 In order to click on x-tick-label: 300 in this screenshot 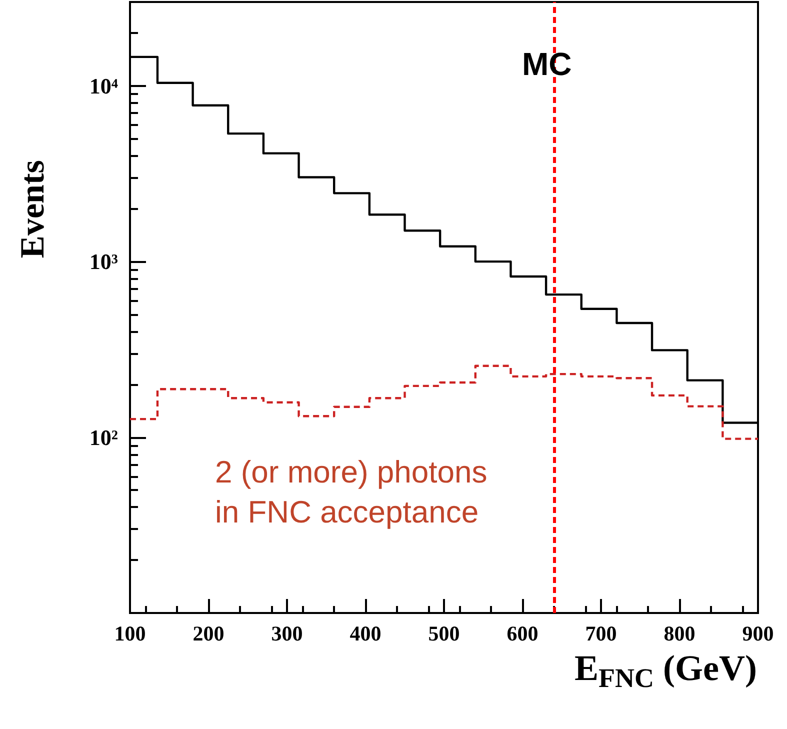, I will do `click(287, 634)`.